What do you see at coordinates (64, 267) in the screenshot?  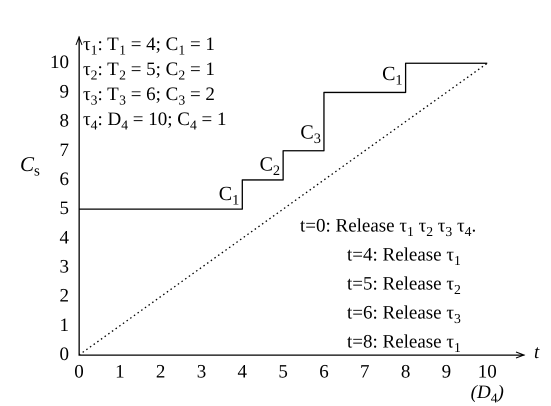 I see `y-tick-label: 3` at bounding box center [64, 267].